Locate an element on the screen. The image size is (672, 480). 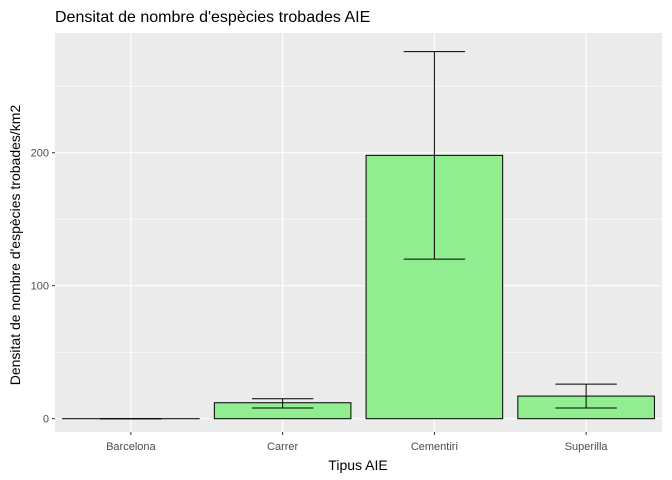
y-tick-label: 200 is located at coordinates (40, 154).